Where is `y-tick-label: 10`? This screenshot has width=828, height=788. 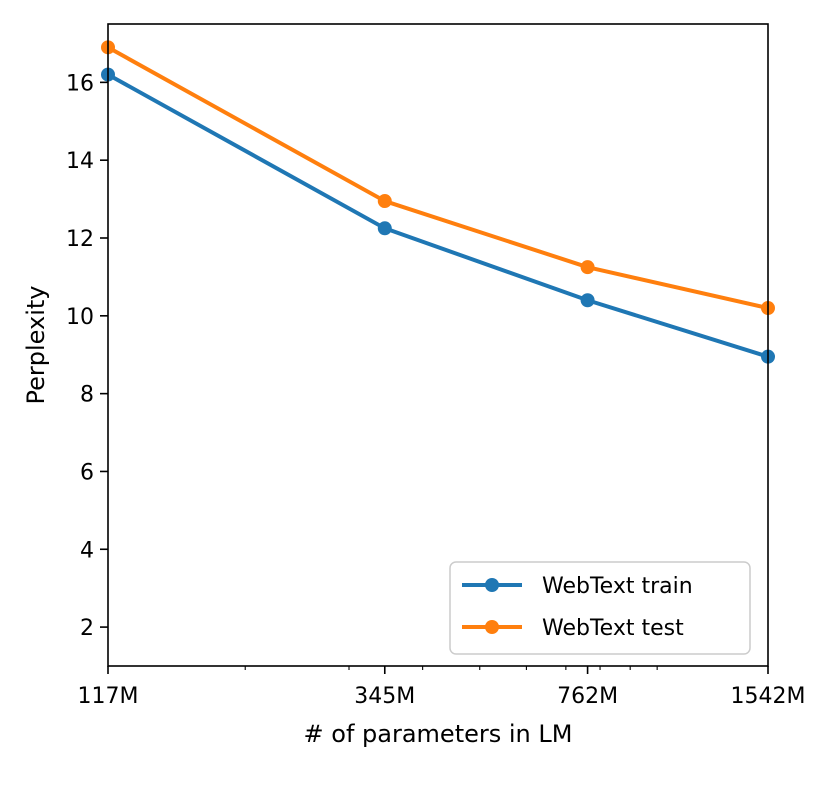
y-tick-label: 10 is located at coordinates (80, 317).